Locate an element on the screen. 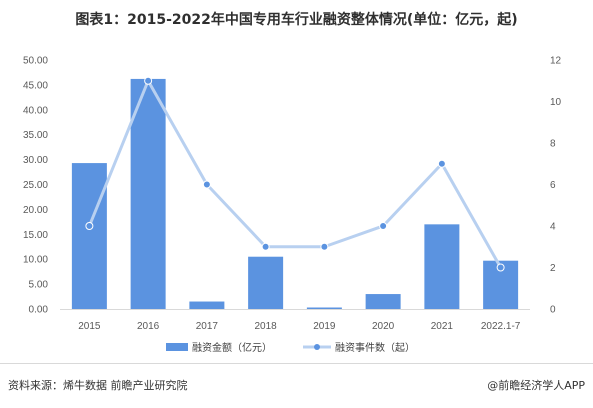  y-left-tick-label: 0.00 is located at coordinates (39, 310).